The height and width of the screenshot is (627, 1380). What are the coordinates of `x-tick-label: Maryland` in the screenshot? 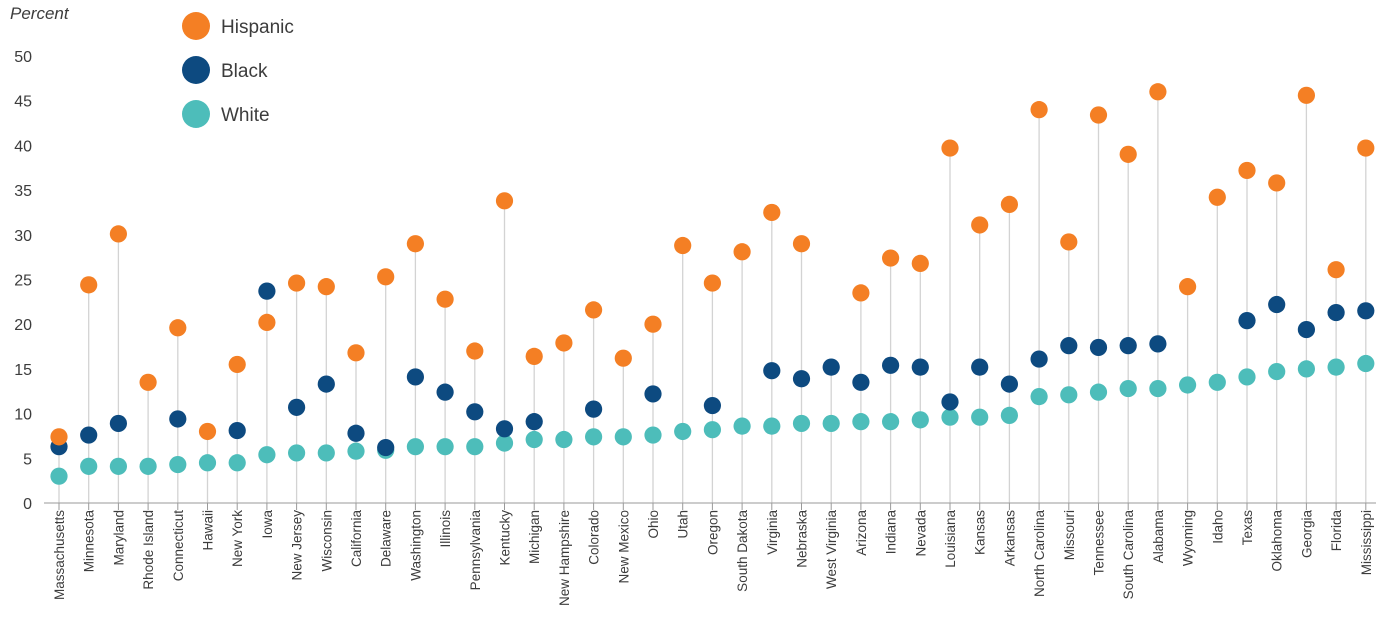 It's located at (118, 538).